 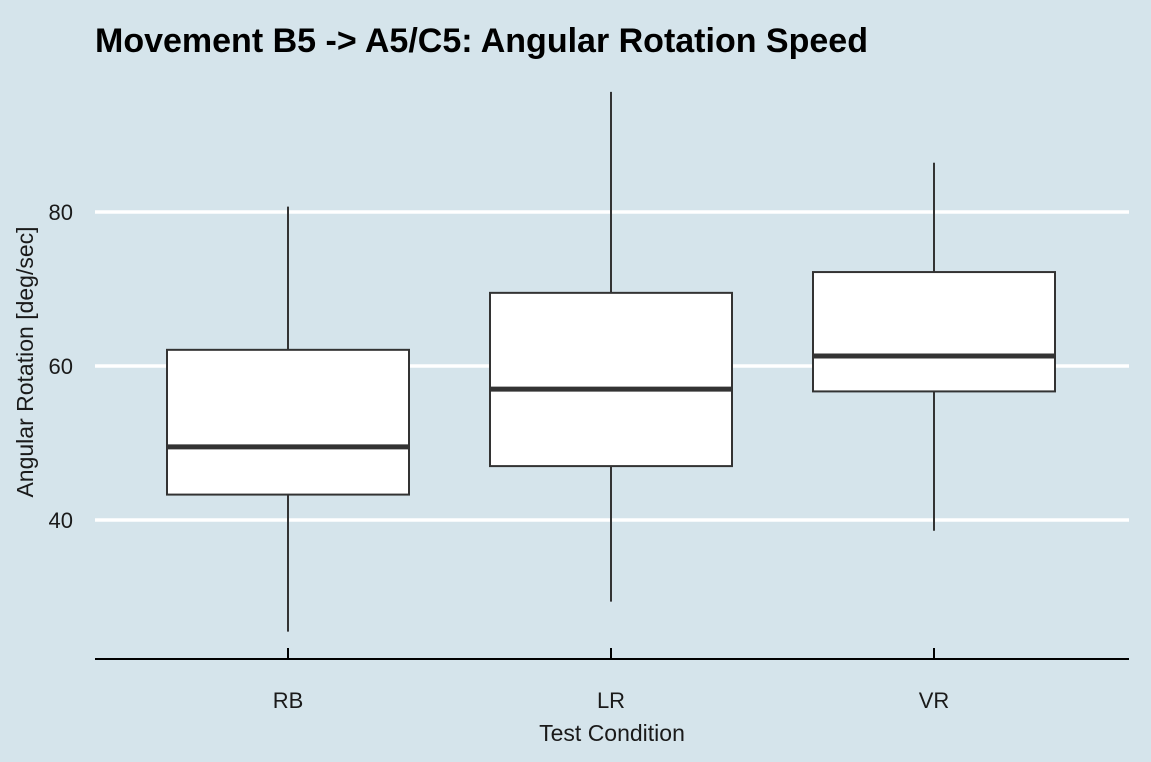 I want to click on x-axis-label: Test Condition, so click(x=612, y=733).